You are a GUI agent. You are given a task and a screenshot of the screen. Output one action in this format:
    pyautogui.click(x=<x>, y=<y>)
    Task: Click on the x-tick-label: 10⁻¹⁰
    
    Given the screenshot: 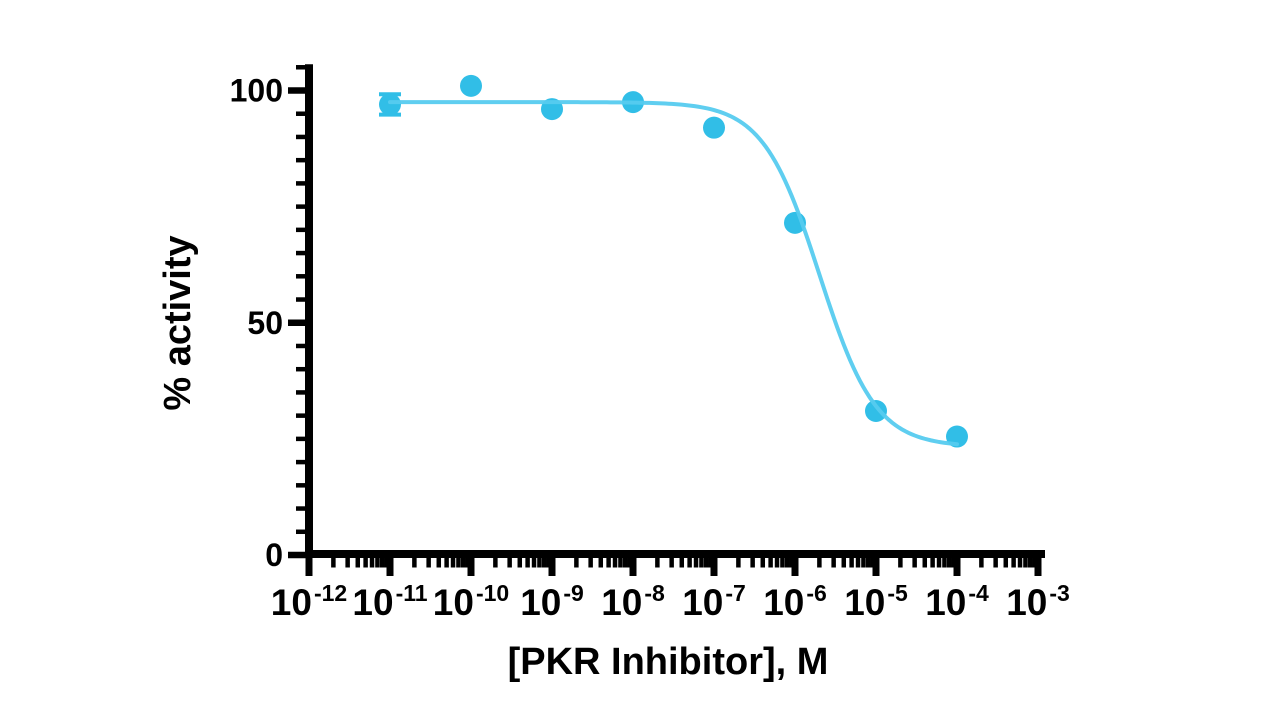 What is the action you would take?
    pyautogui.click(x=471, y=601)
    